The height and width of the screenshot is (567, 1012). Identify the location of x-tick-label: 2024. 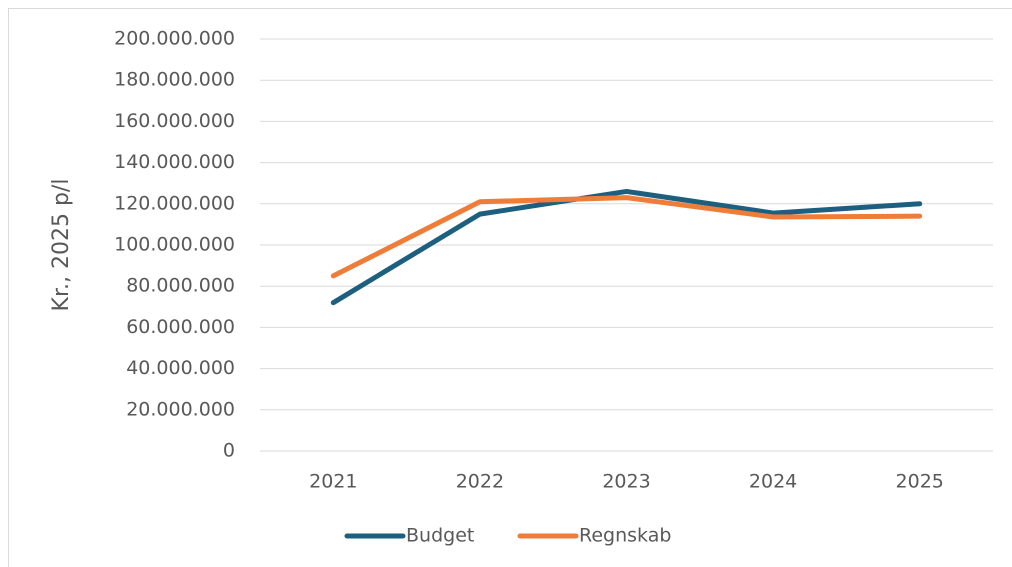
(773, 482).